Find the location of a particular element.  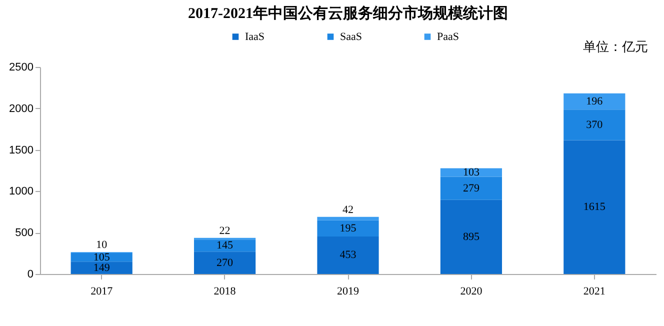

data-label: 270 is located at coordinates (225, 262).